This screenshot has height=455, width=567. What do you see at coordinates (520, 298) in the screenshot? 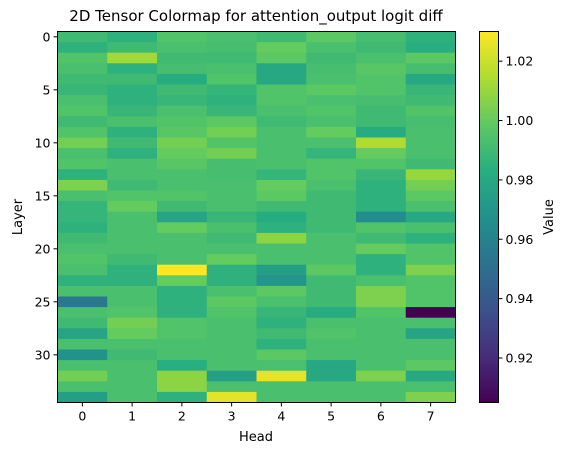
I see `colorbar-tick-label: 0.94` at bounding box center [520, 298].